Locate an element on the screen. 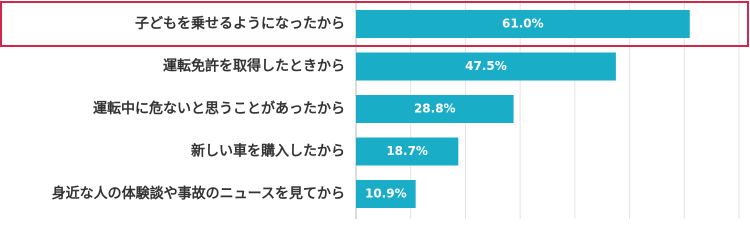 This screenshot has height=240, width=750. category-label: 運転中に危ないと思うことがあったから is located at coordinates (219, 108).